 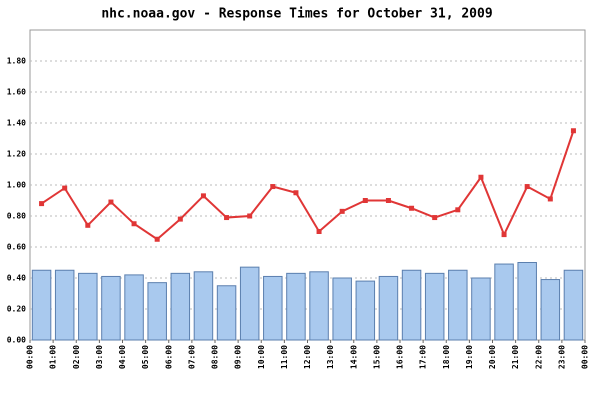 What do you see at coordinates (16, 61) in the screenshot?
I see `y-tick-label: 1.80` at bounding box center [16, 61].